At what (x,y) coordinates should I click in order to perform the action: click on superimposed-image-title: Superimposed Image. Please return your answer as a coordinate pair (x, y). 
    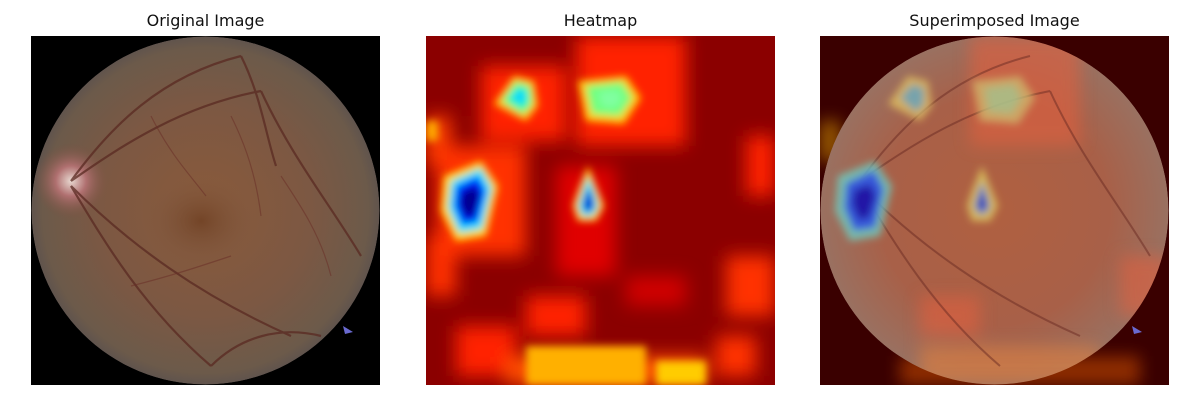
    Looking at the image, I should click on (994, 20).